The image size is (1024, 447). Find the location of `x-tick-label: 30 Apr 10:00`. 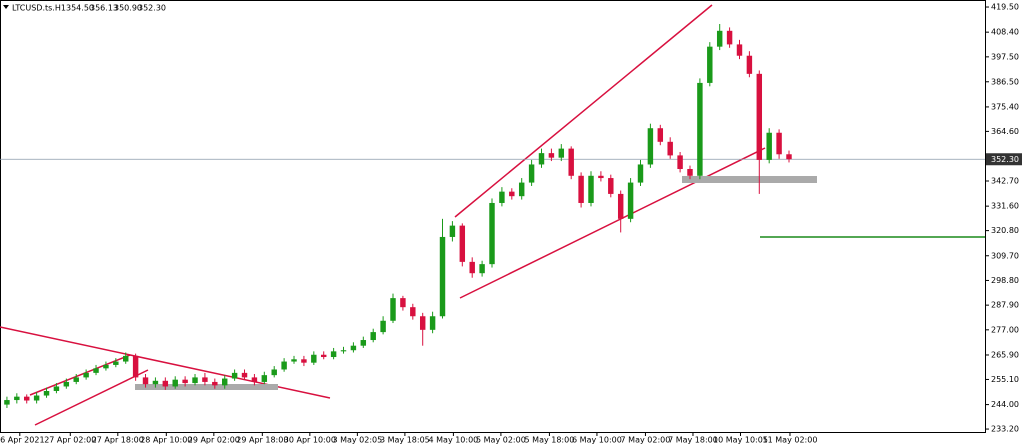

x-tick-label: 30 Apr 10:00 is located at coordinates (310, 440).